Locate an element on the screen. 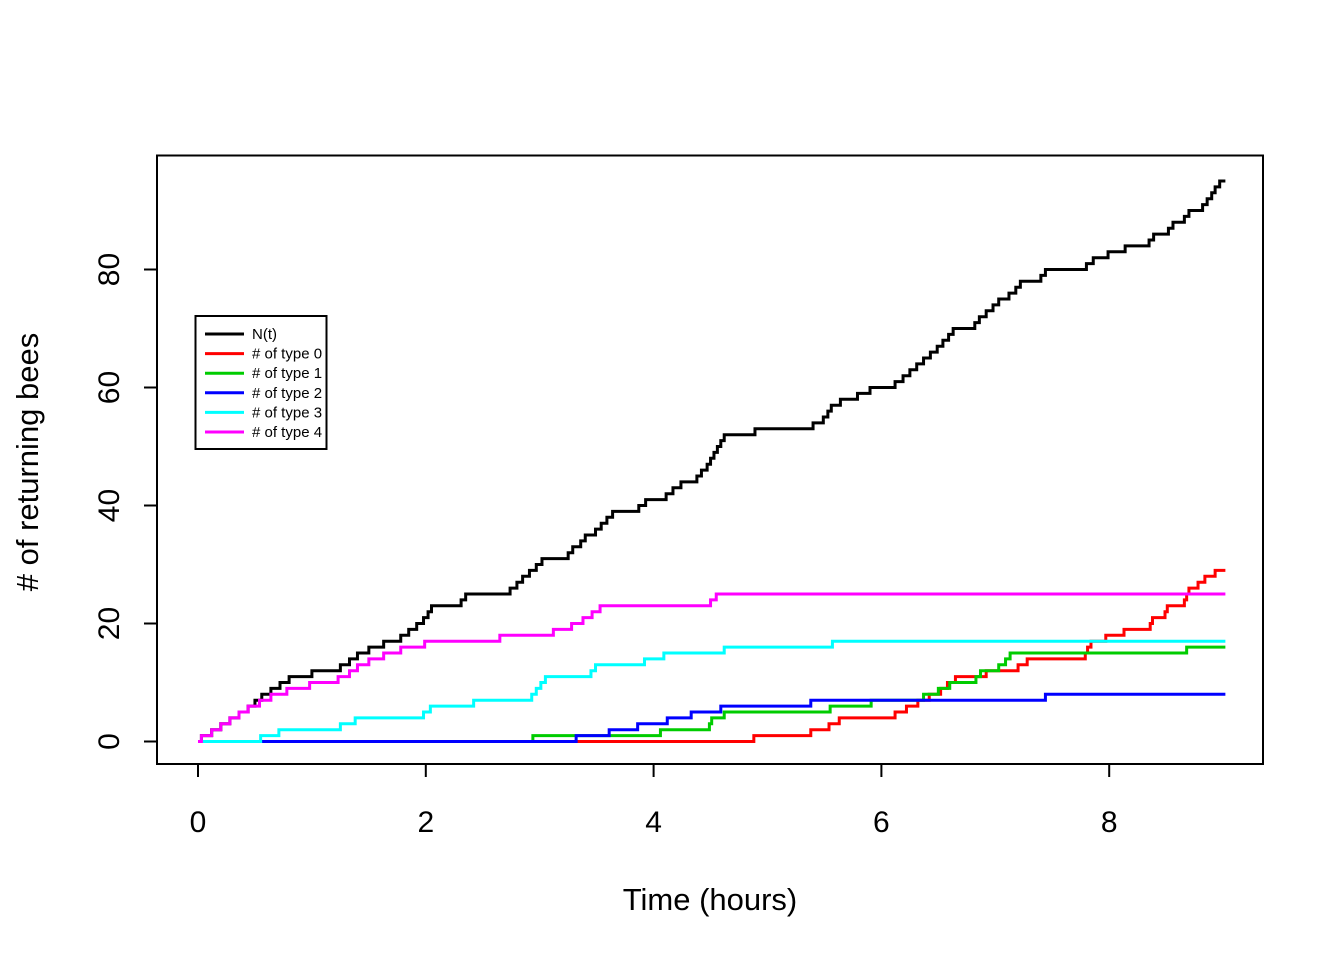 The width and height of the screenshot is (1344, 960). y-tick-label-0: 0 is located at coordinates (109, 741).